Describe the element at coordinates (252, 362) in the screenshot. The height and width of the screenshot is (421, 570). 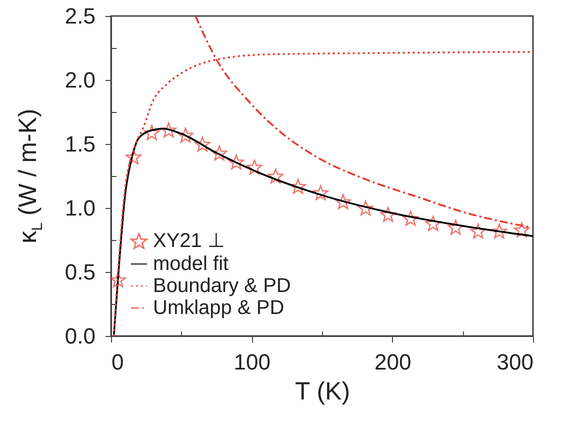
I see `x-tick-label: 100` at that location.